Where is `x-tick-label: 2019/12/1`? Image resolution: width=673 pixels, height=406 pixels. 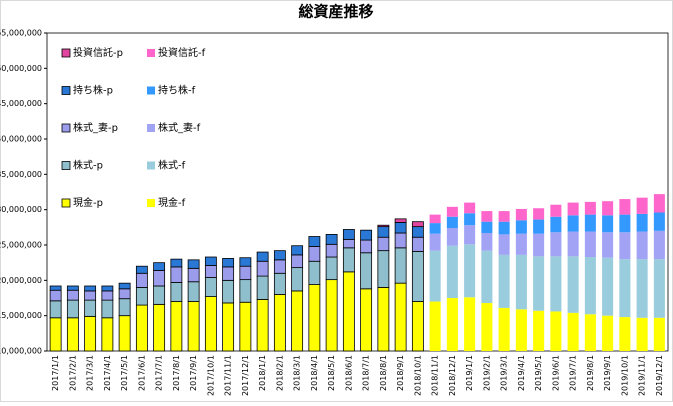
x-tick-label: 2019/12/1 is located at coordinates (659, 375).